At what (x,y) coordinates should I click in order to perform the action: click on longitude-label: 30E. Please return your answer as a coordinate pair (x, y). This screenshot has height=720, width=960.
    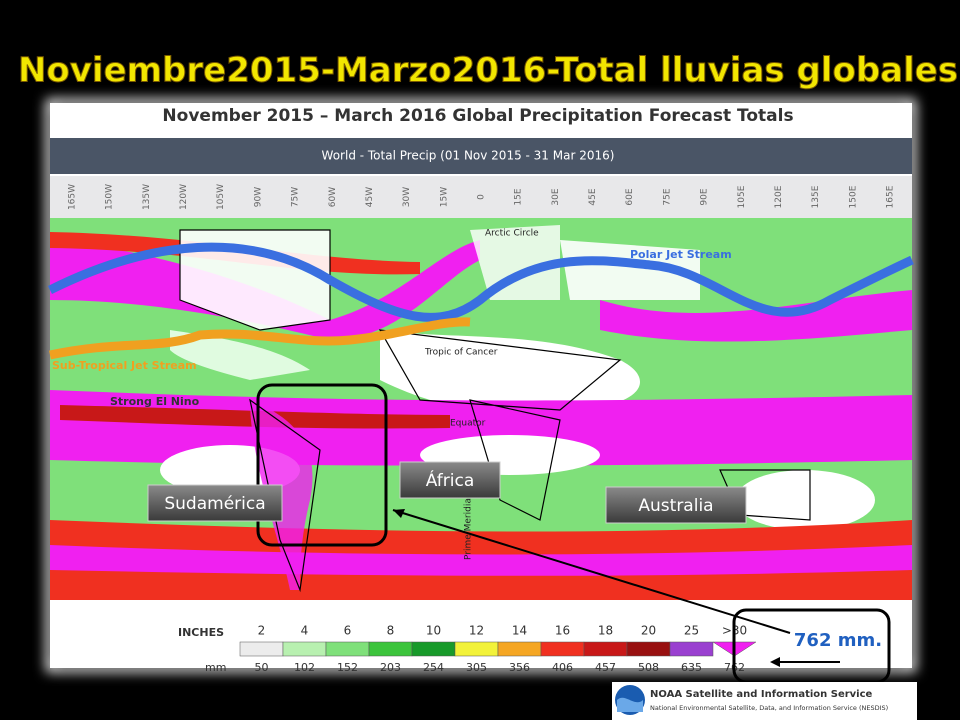
    Looking at the image, I should click on (556, 196).